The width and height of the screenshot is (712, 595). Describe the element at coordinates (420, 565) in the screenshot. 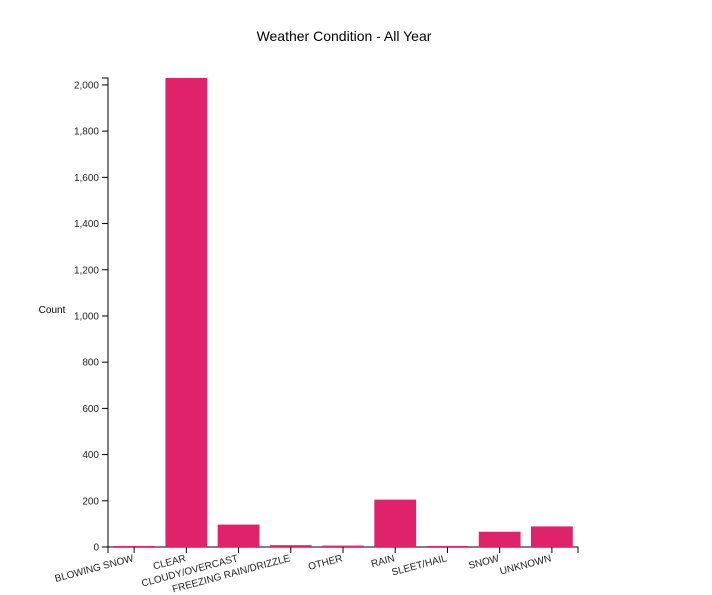

I see `x-tick-label: SLEET/HAIL` at that location.